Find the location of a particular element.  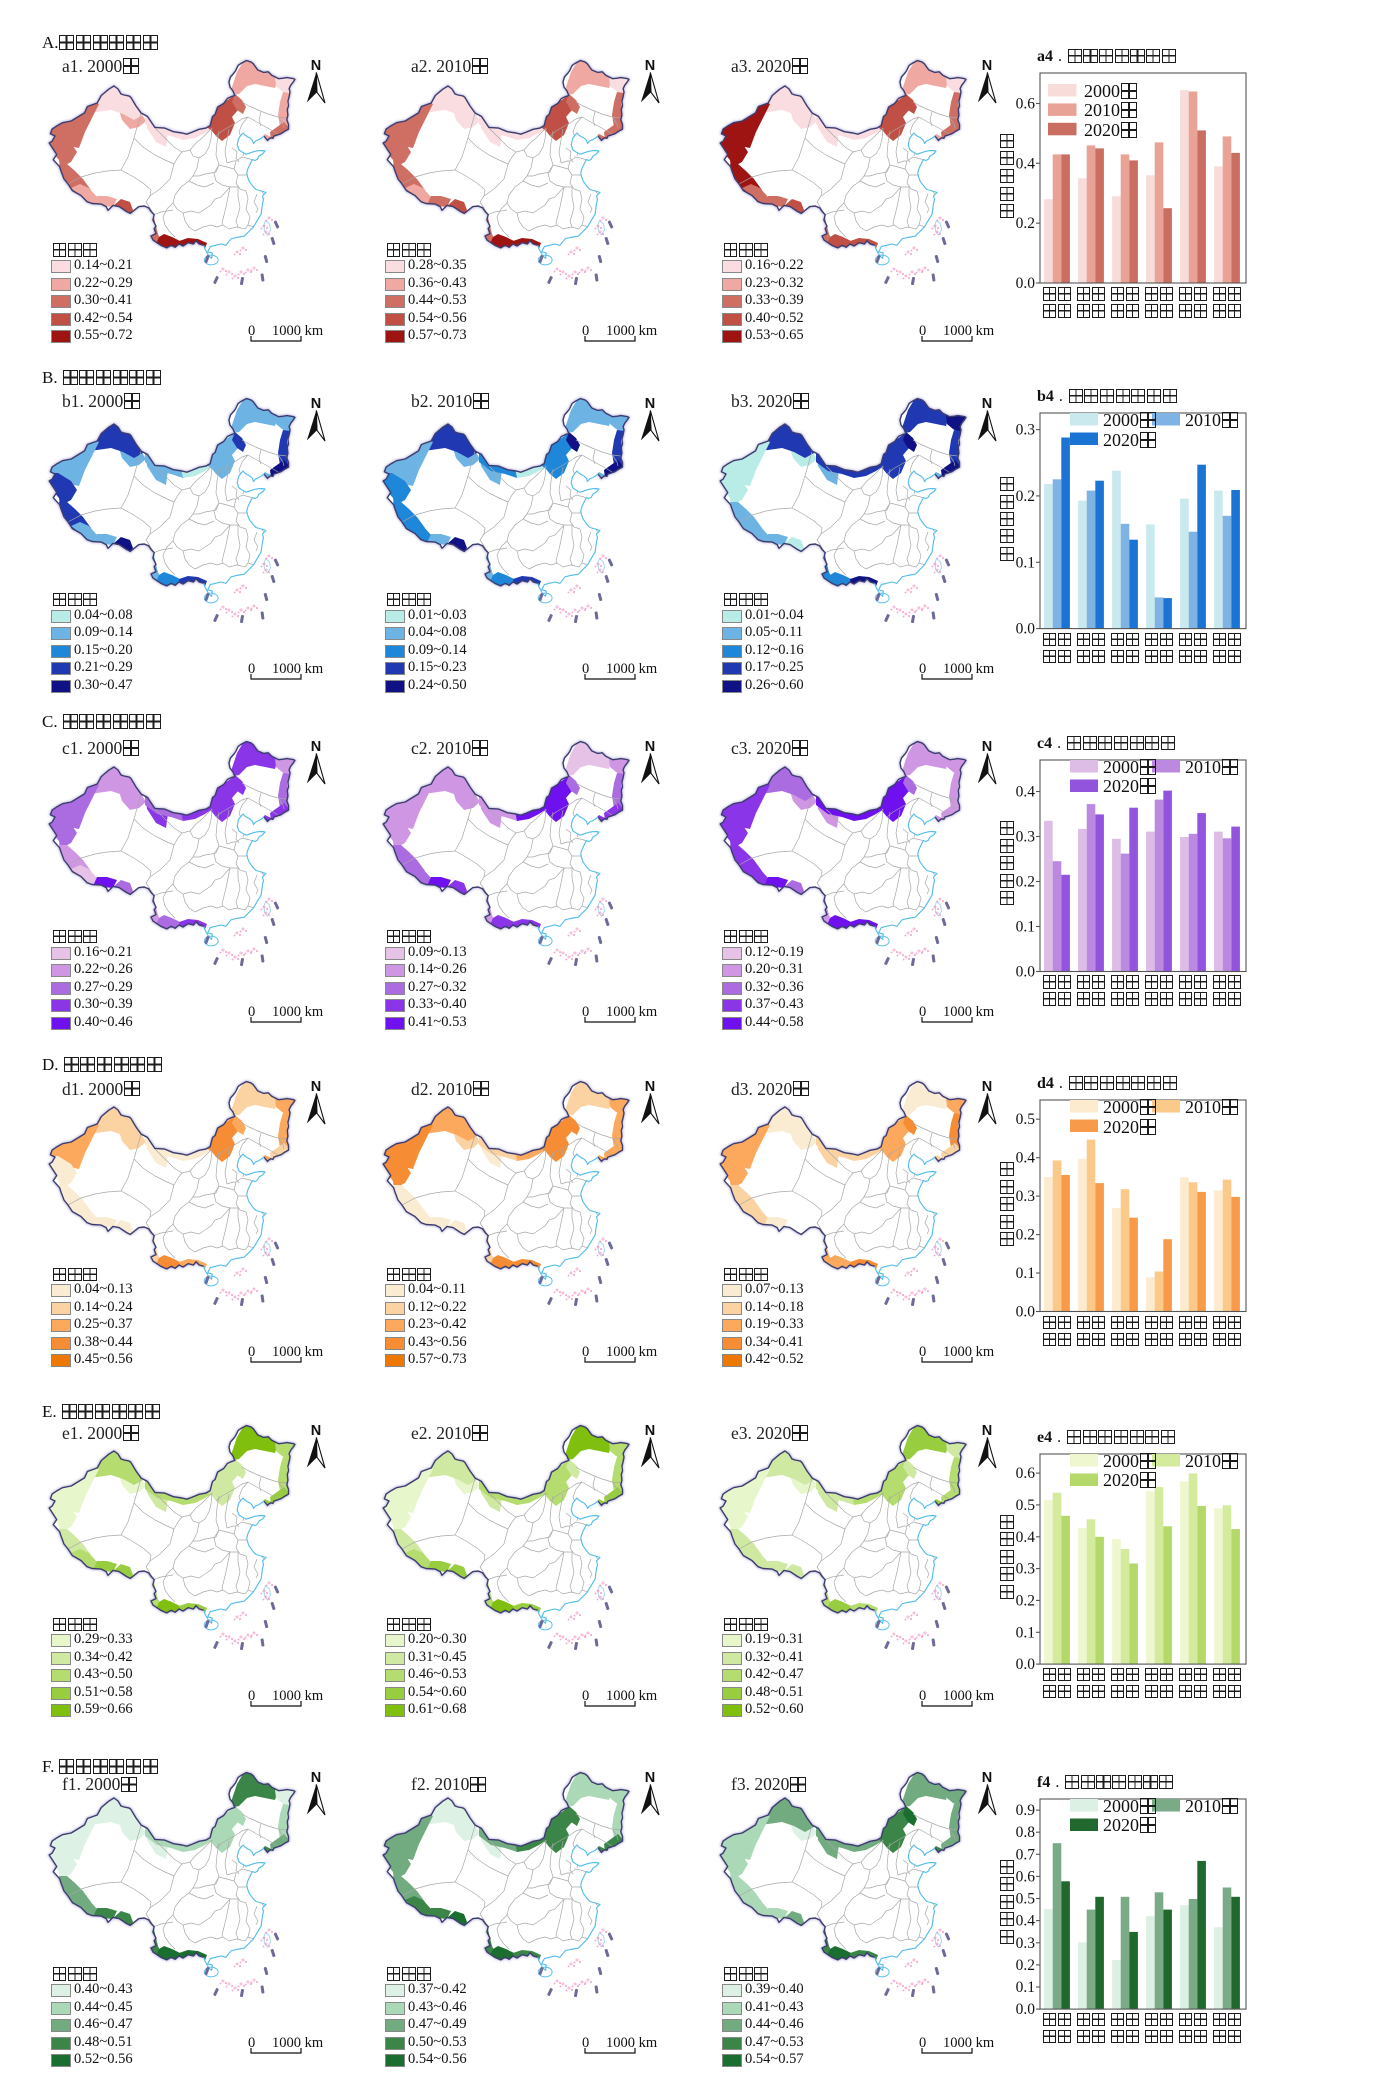

svg-text: 0.9 is located at coordinates (1026, 1810).